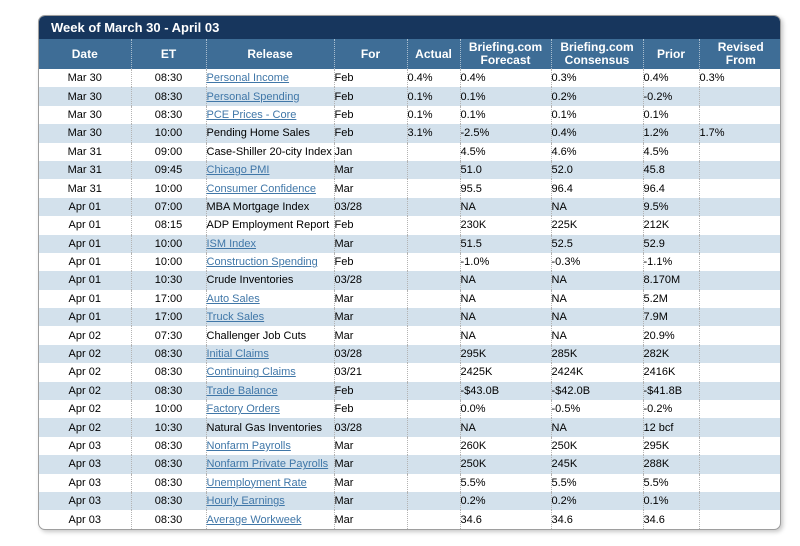 This screenshot has width=800, height=546. What do you see at coordinates (251, 114) in the screenshot?
I see `release-link: PCE Prices - Core` at bounding box center [251, 114].